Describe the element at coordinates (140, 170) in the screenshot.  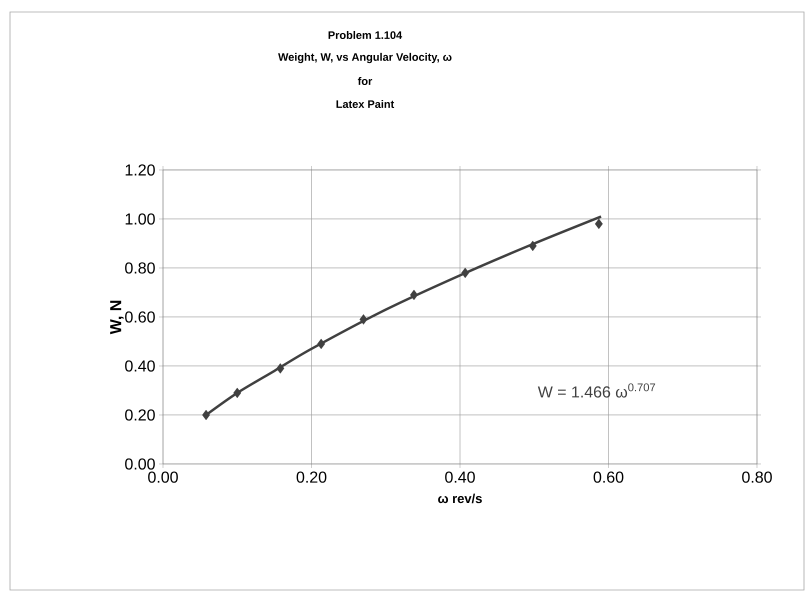
I see `y-tick-label: 1.20` at that location.